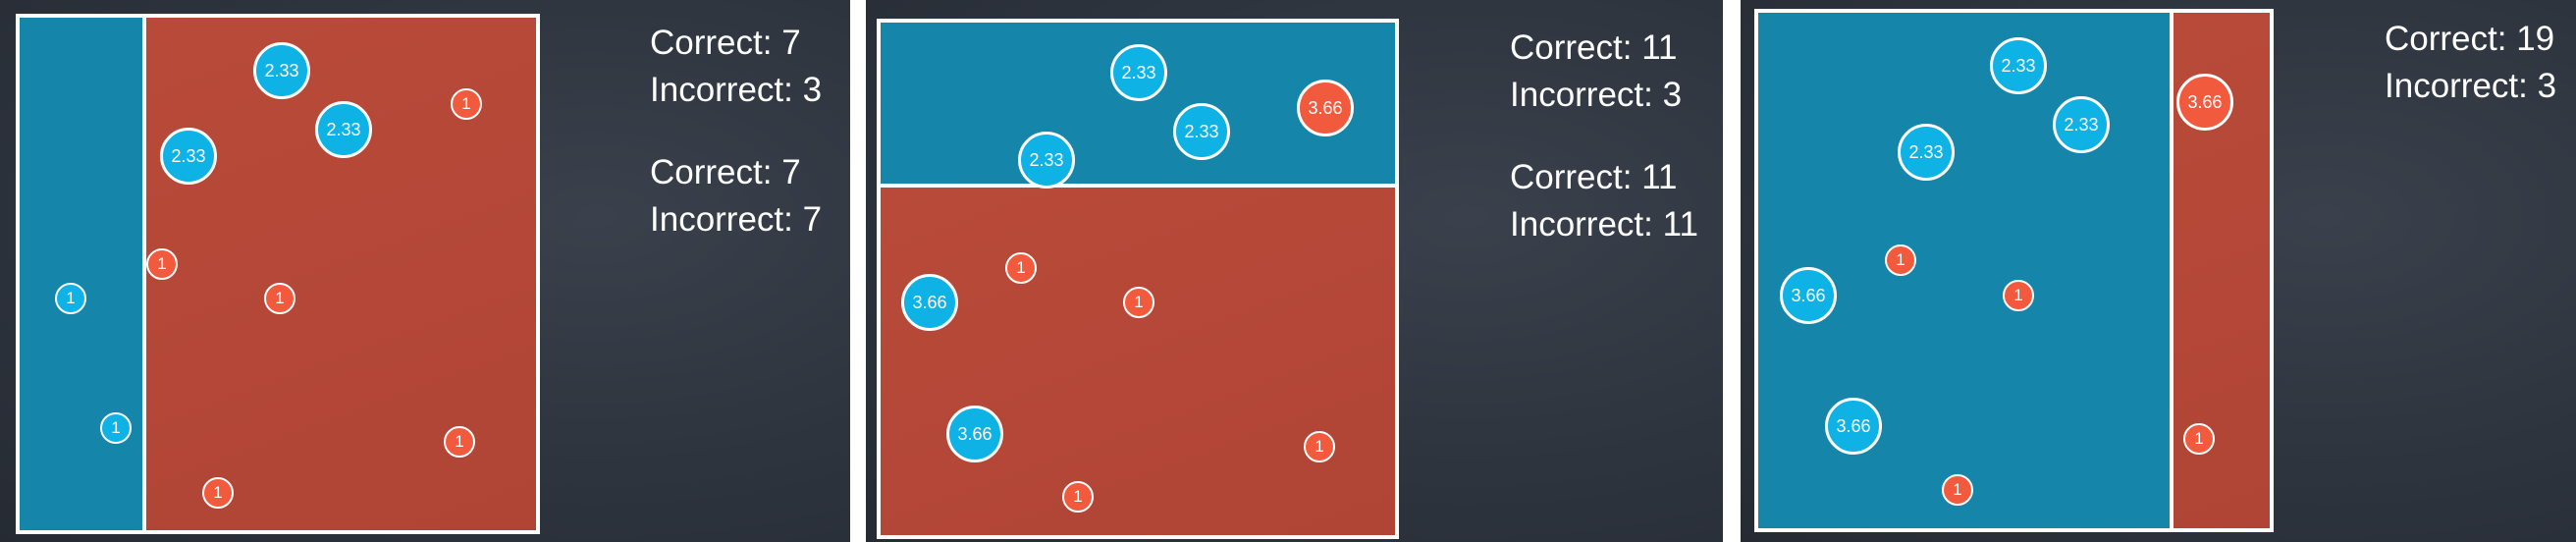 This screenshot has width=2576, height=542. Describe the element at coordinates (736, 196) in the screenshot. I see `stats-block: Correct: 7 Incorrect: 7` at that location.